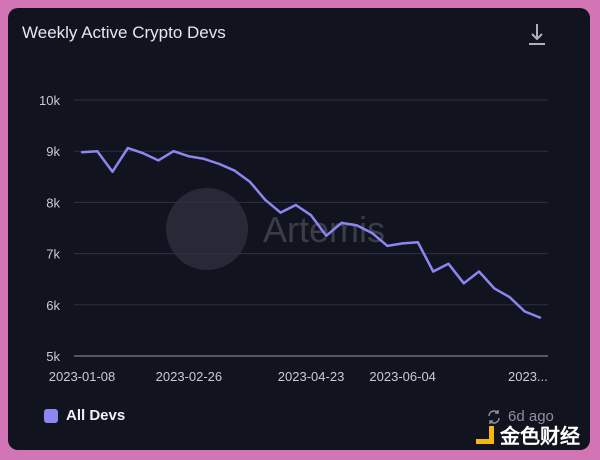 Image resolution: width=600 pixels, height=460 pixels. I want to click on artemis-watermark-logo, so click(207, 229).